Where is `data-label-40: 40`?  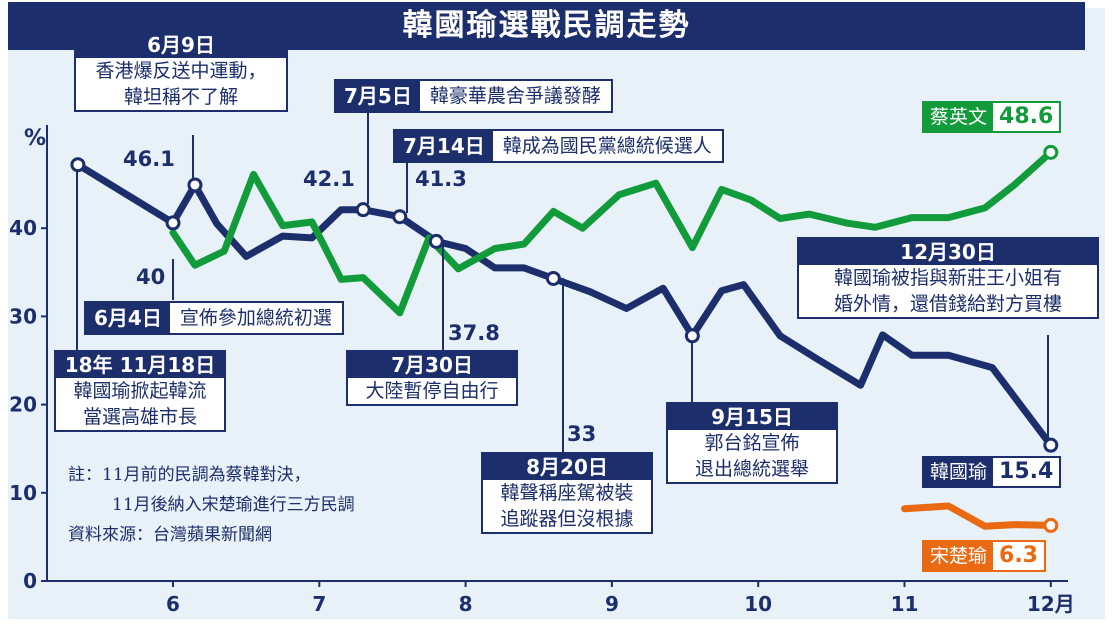 data-label-40: 40 is located at coordinates (150, 277).